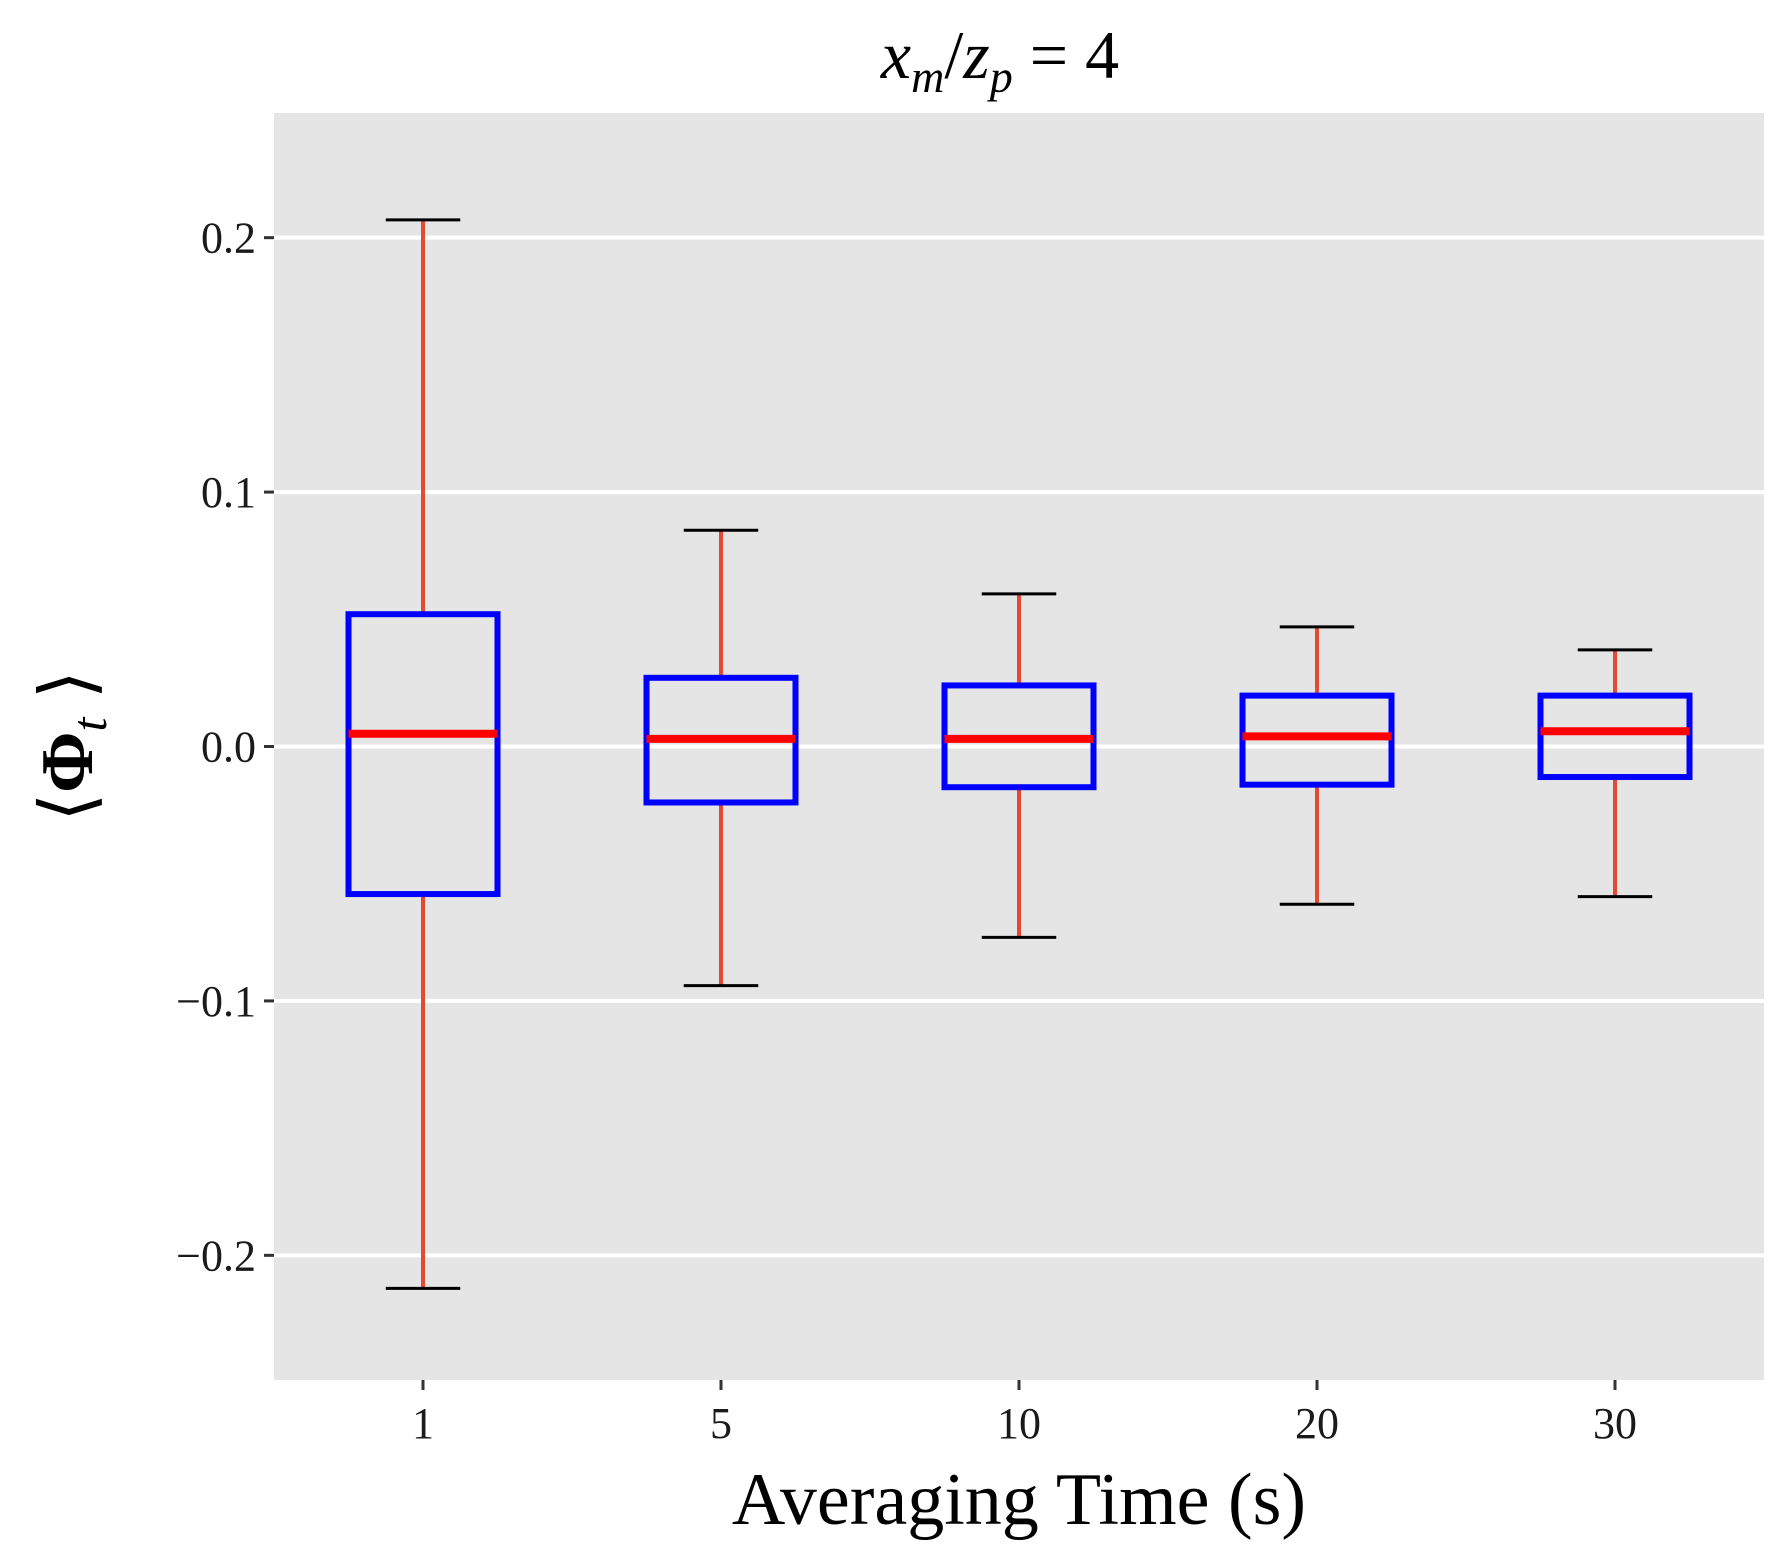  I want to click on y-tick-label-3: 0.1, so click(228, 492).